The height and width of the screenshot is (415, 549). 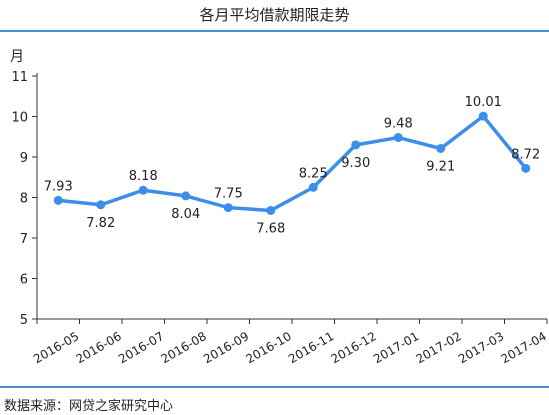 What do you see at coordinates (313, 173) in the screenshot?
I see `data-label: 8.25` at bounding box center [313, 173].